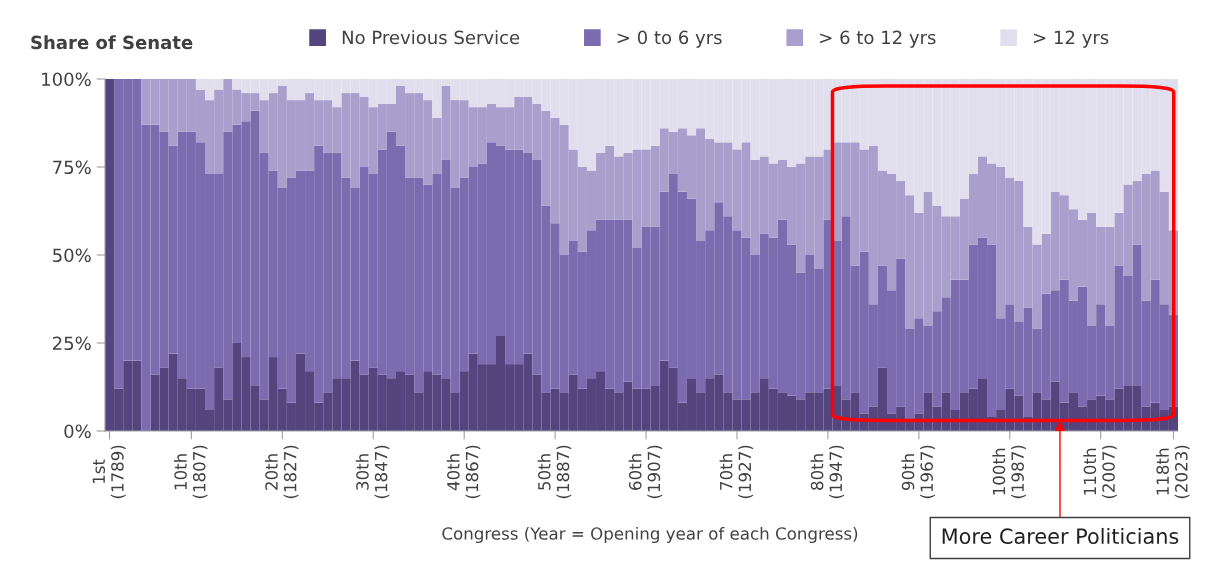 The width and height of the screenshot is (1225, 561). I want to click on x-axis-title: Congress (Year = Opening year of each Congress), so click(650, 535).